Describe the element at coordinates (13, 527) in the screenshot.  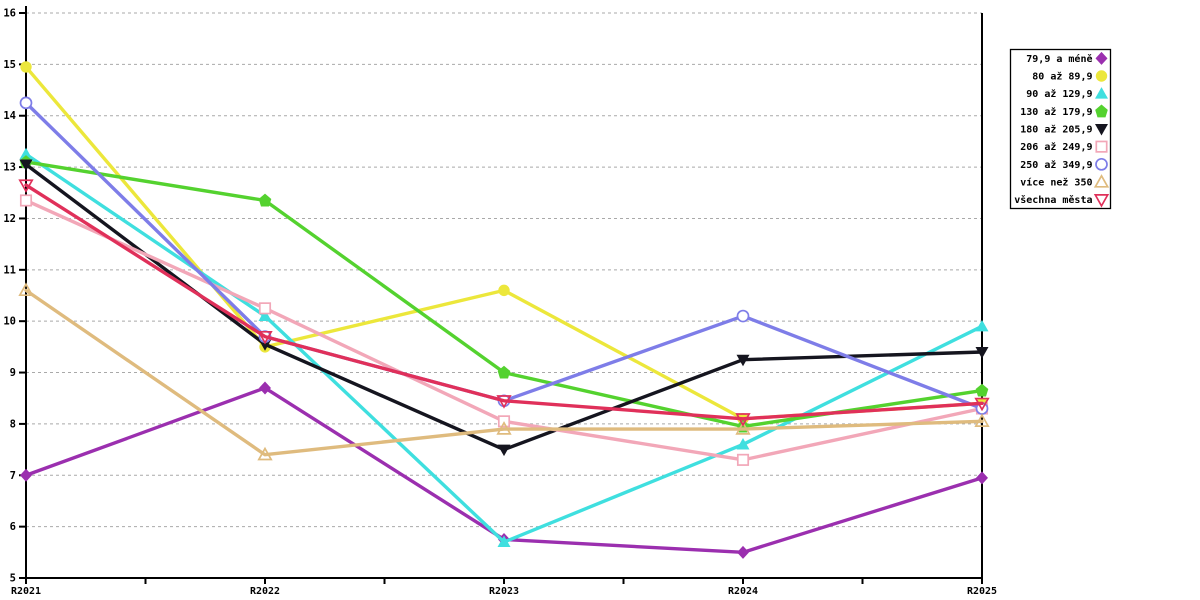
I see `y-axis-label: 6` at that location.